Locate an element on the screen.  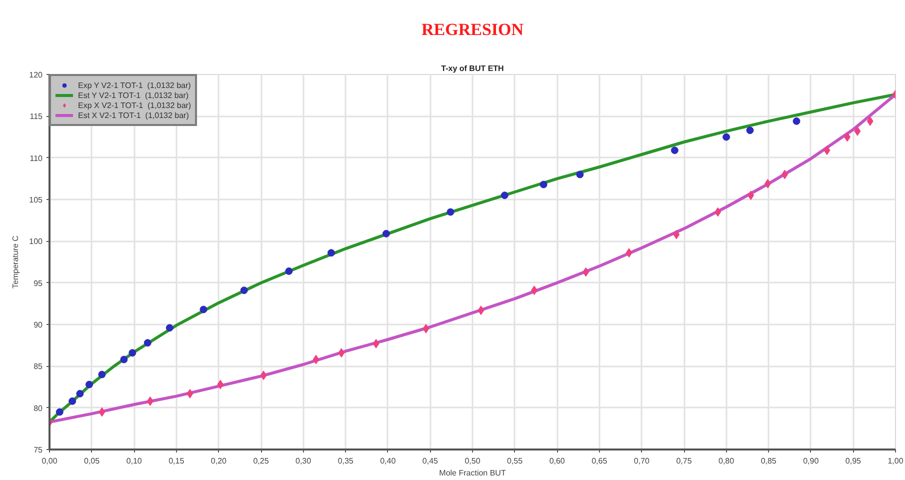
x-tick-label: 0,80 is located at coordinates (726, 461).